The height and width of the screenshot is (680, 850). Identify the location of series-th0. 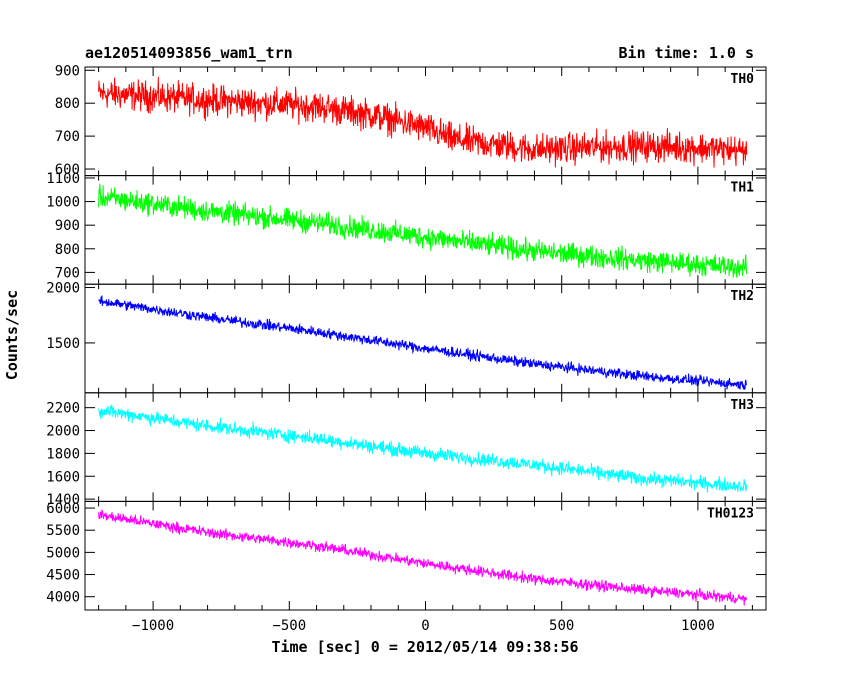
(423, 122).